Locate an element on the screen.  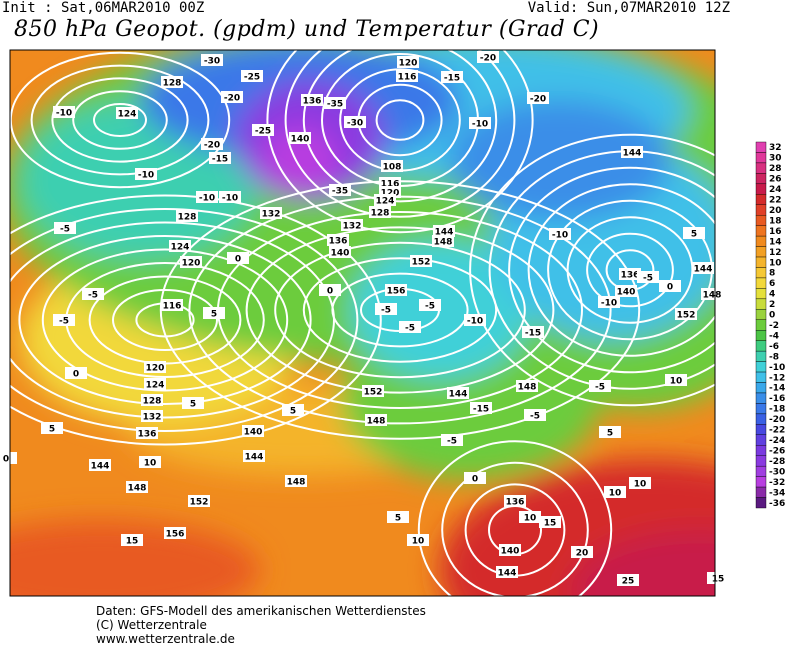
geopotential-label: 136 is located at coordinates (147, 435).